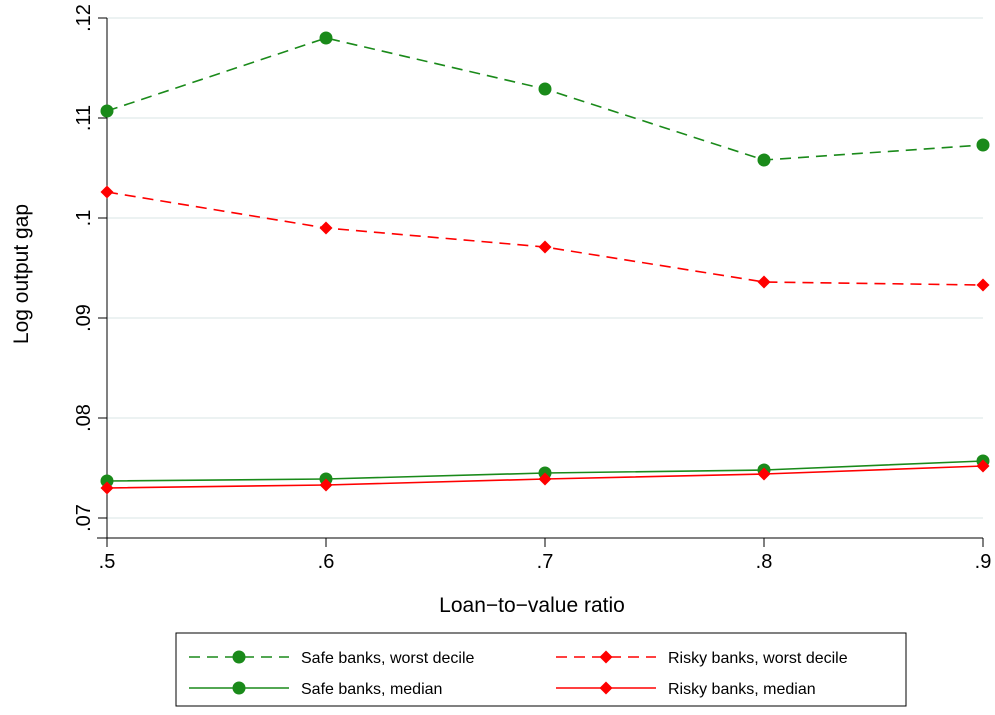 Image resolution: width=995 pixels, height=715 pixels. What do you see at coordinates (983, 562) in the screenshot?
I see `x-tick-label: .9` at bounding box center [983, 562].